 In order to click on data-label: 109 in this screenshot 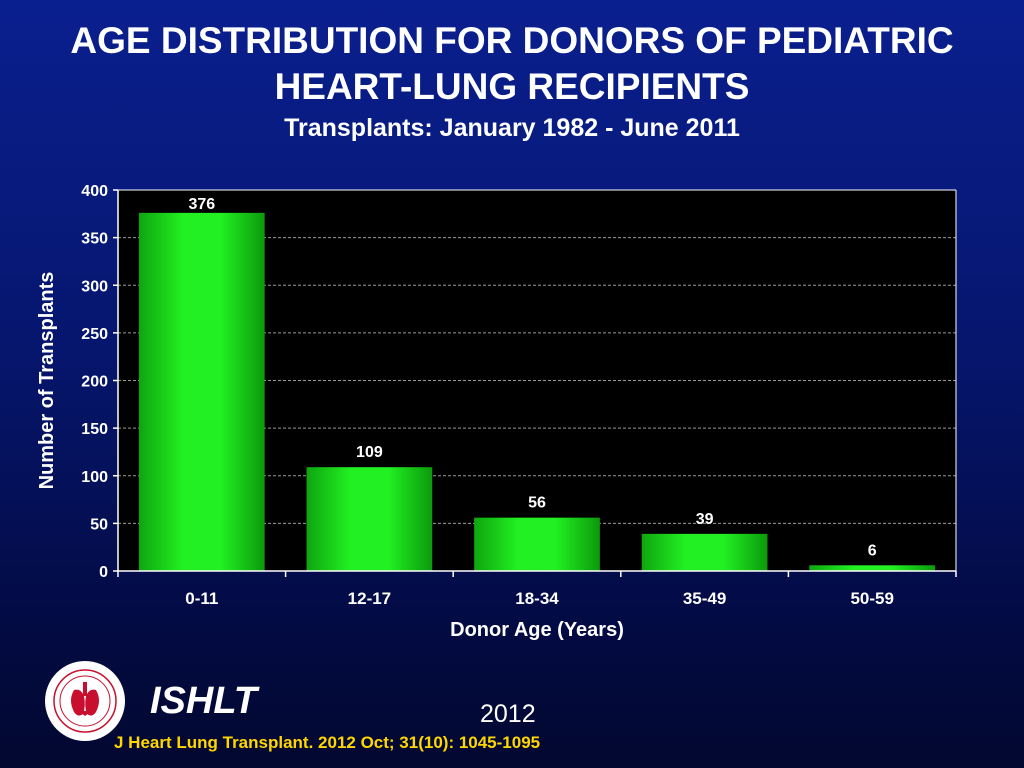, I will do `click(369, 452)`.